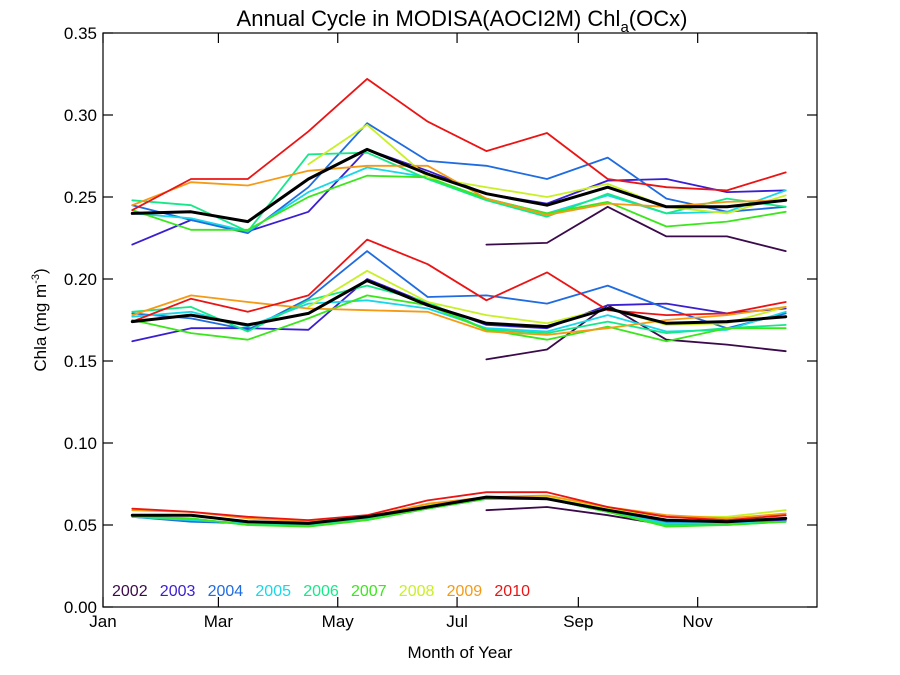  I want to click on x-tick-label: Jan, so click(102, 621).